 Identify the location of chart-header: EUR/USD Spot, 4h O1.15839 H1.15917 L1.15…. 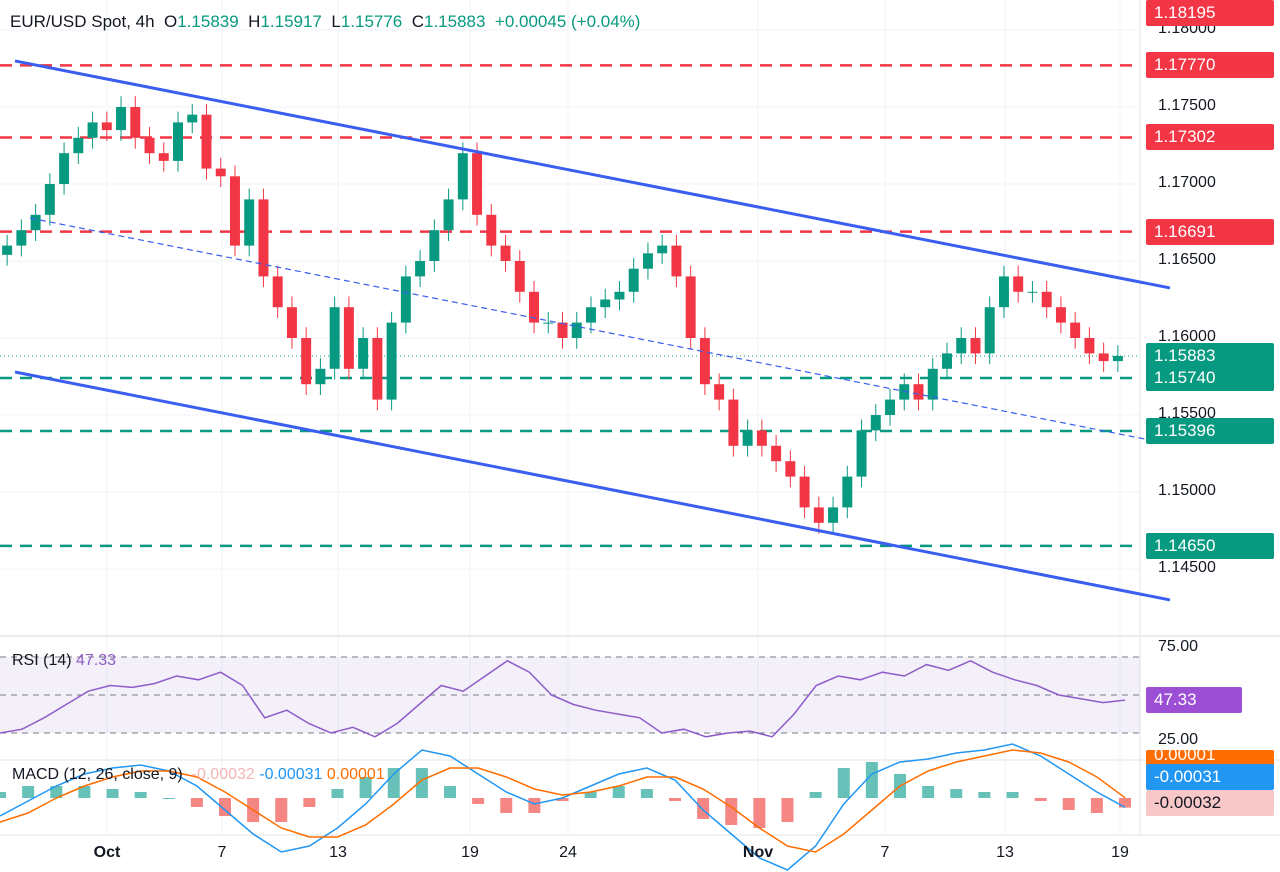
(325, 22).